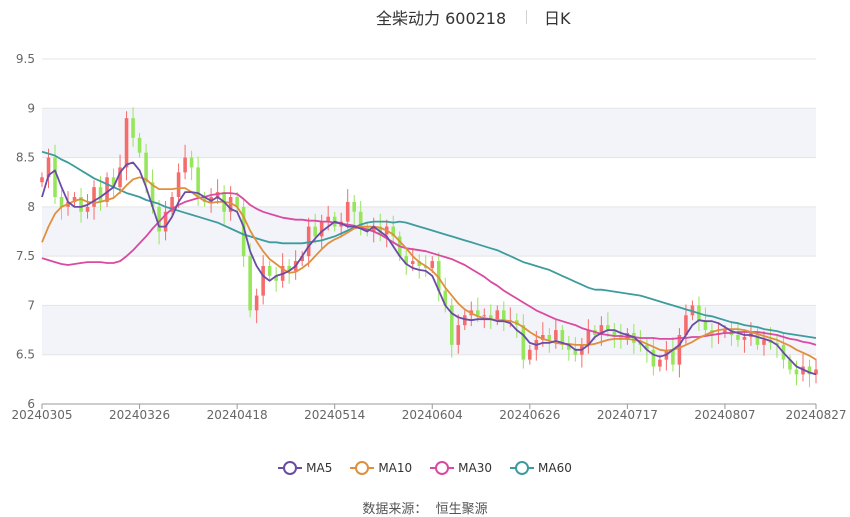 This screenshot has width=850, height=517. I want to click on y-axis: 9.5 9 8.5 8 7.5 7 6.5 6, so click(25, 231).